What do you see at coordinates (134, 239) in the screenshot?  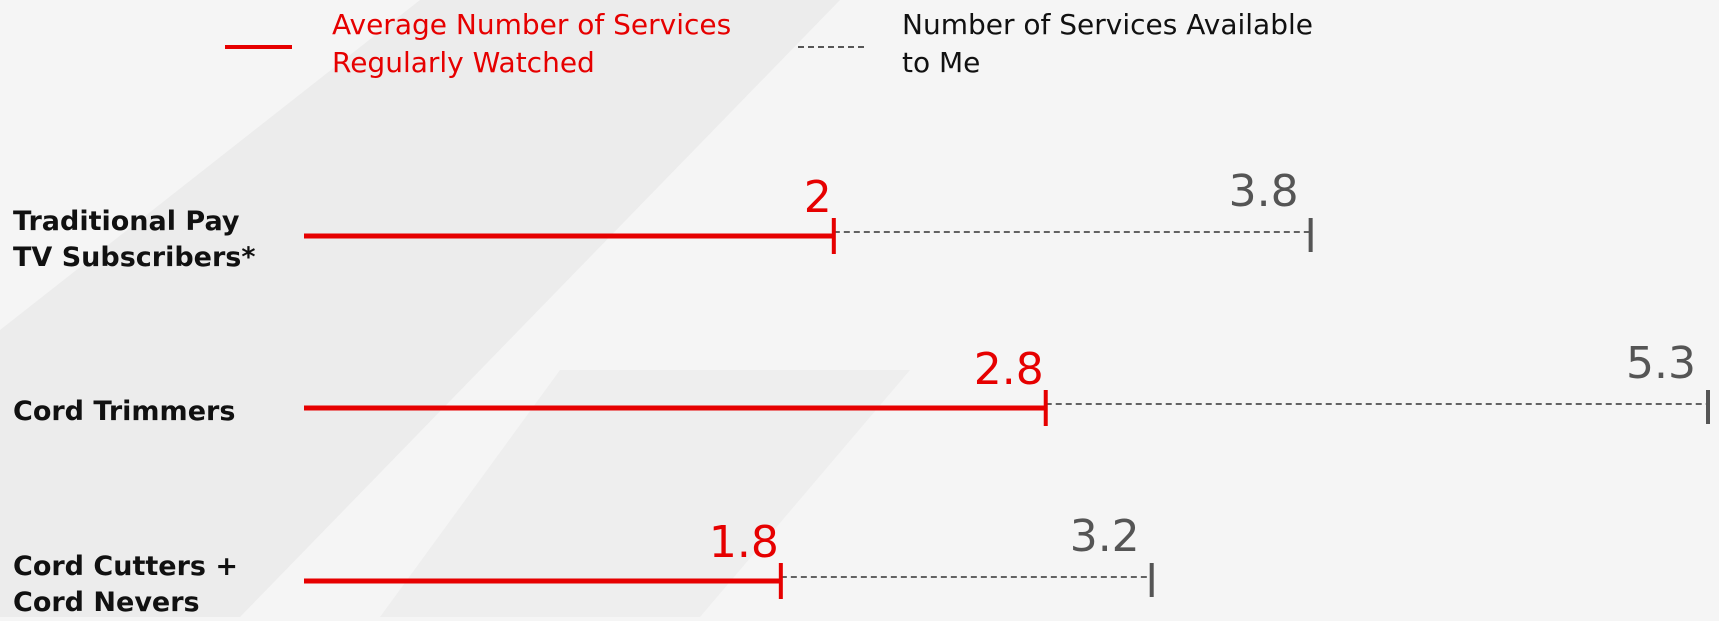 I see `category-label: Traditional Pay TV Subscribers*` at bounding box center [134, 239].